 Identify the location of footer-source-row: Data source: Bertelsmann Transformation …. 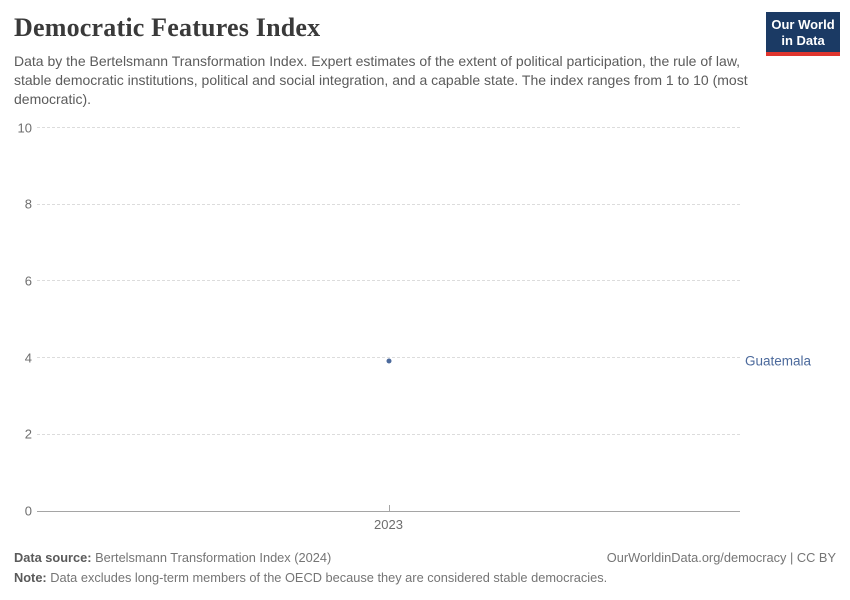
(425, 558).